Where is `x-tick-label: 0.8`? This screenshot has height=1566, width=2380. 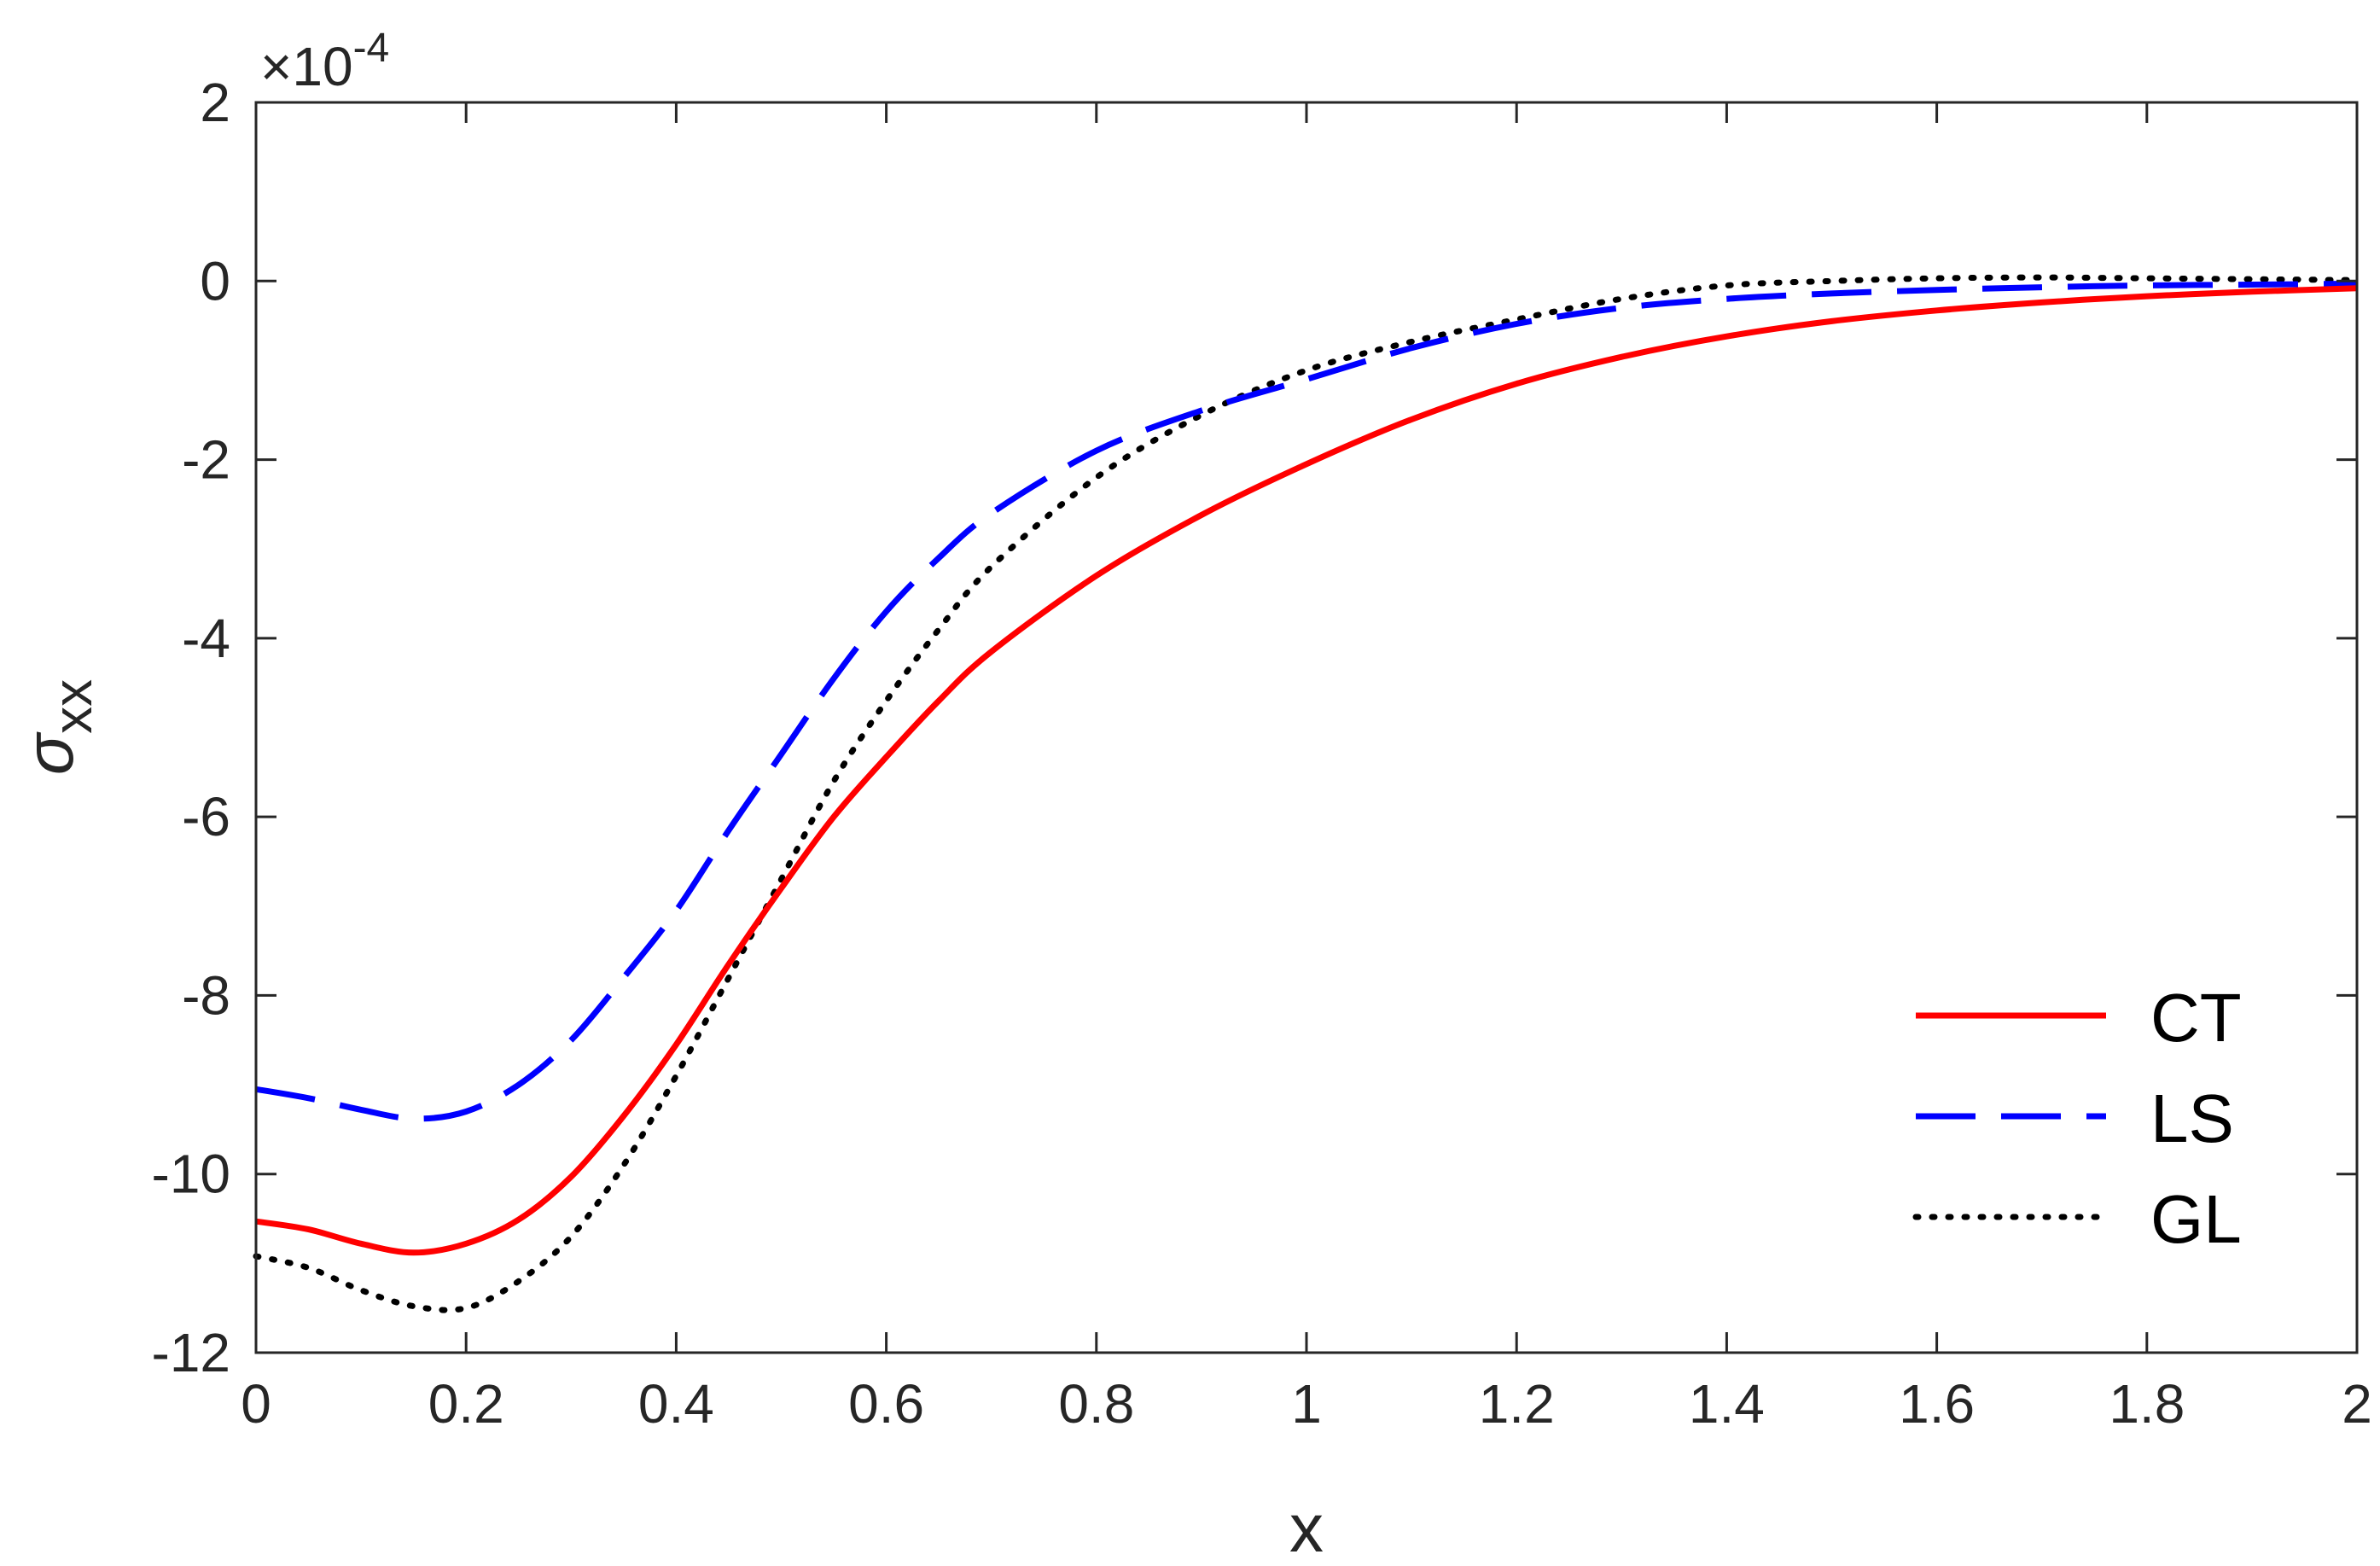
x-tick-label: 0.8 is located at coordinates (1096, 1404).